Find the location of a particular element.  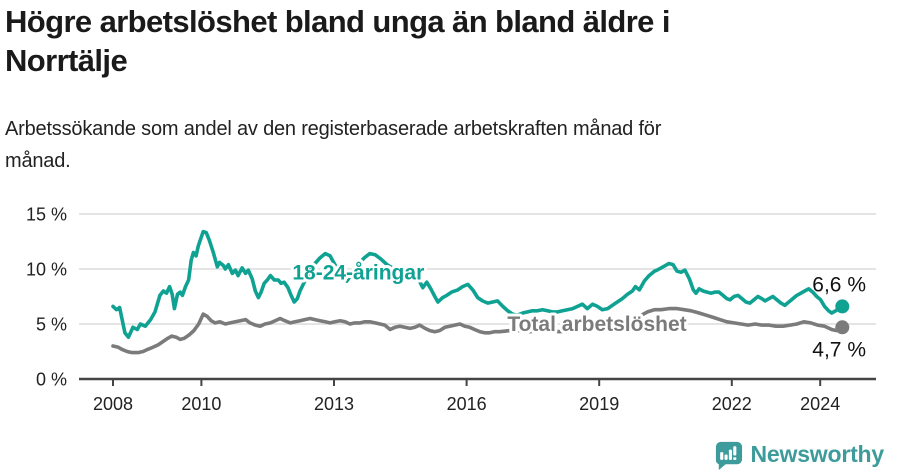

x-tick-label-2013: 2013 is located at coordinates (334, 404).